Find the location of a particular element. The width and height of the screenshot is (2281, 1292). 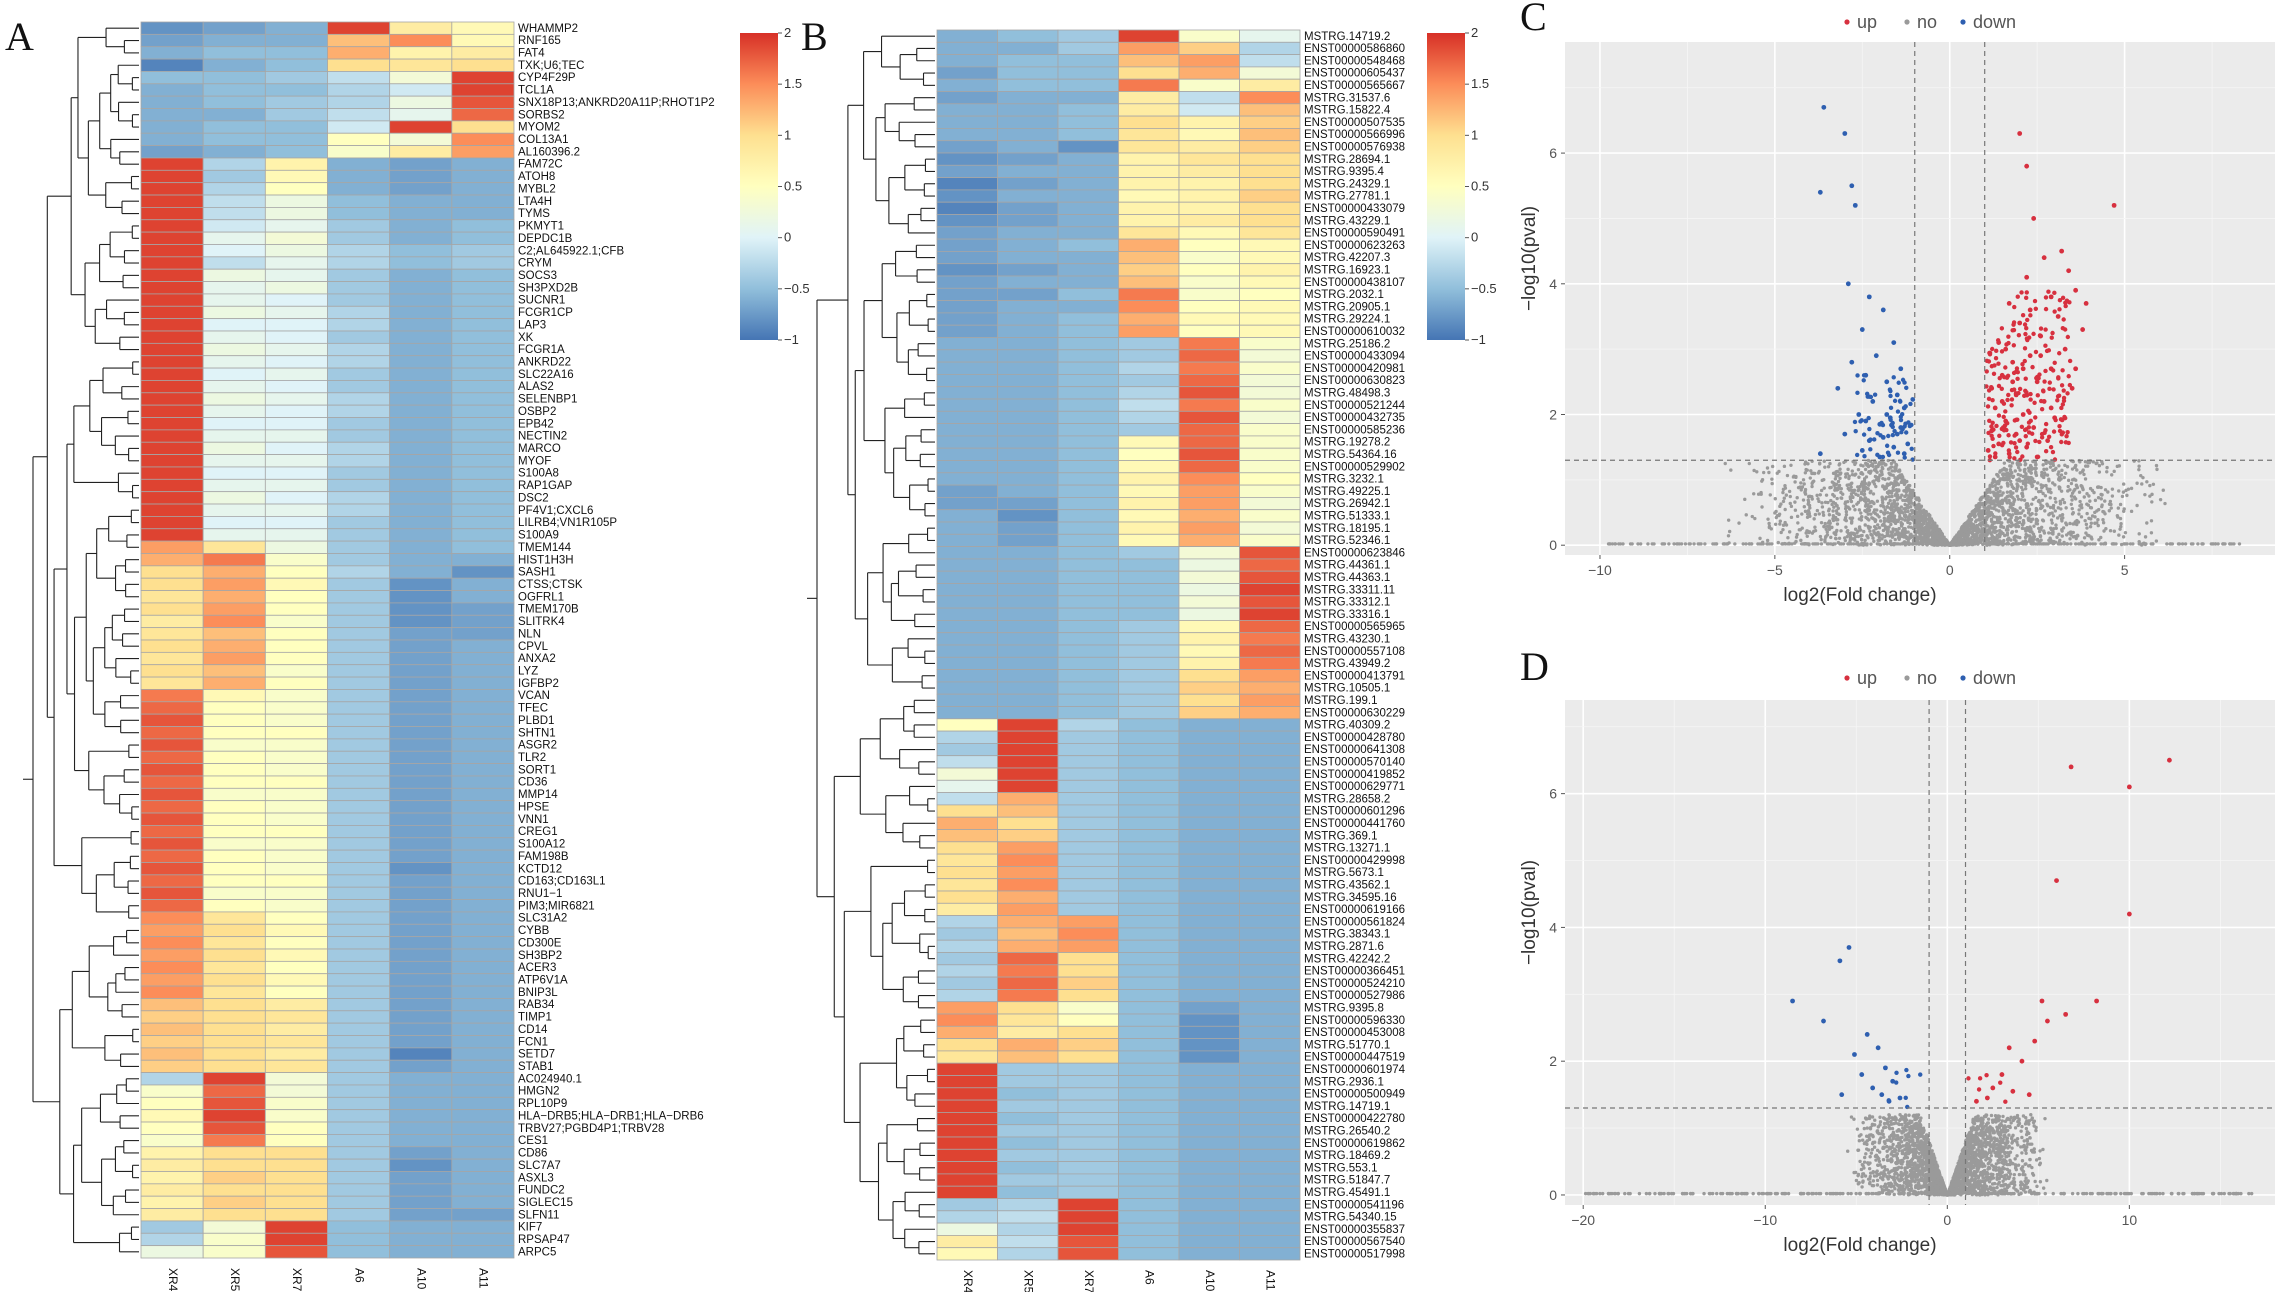

gene-label: PLBD1 is located at coordinates (536, 721).